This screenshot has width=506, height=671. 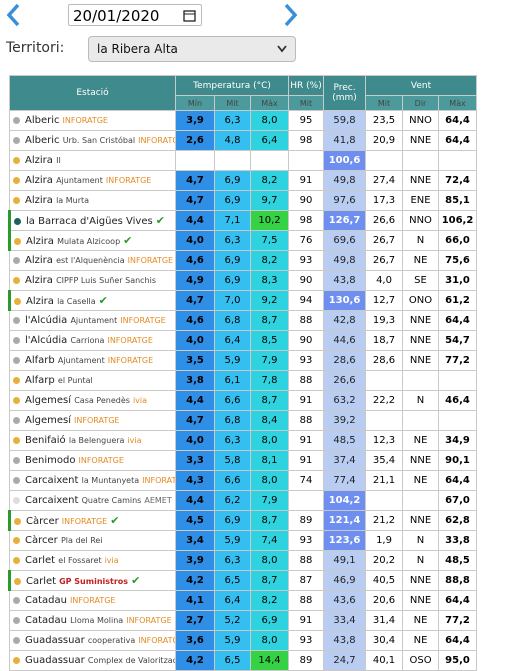 I want to click on station-subname: Ajuntament, so click(x=79, y=180).